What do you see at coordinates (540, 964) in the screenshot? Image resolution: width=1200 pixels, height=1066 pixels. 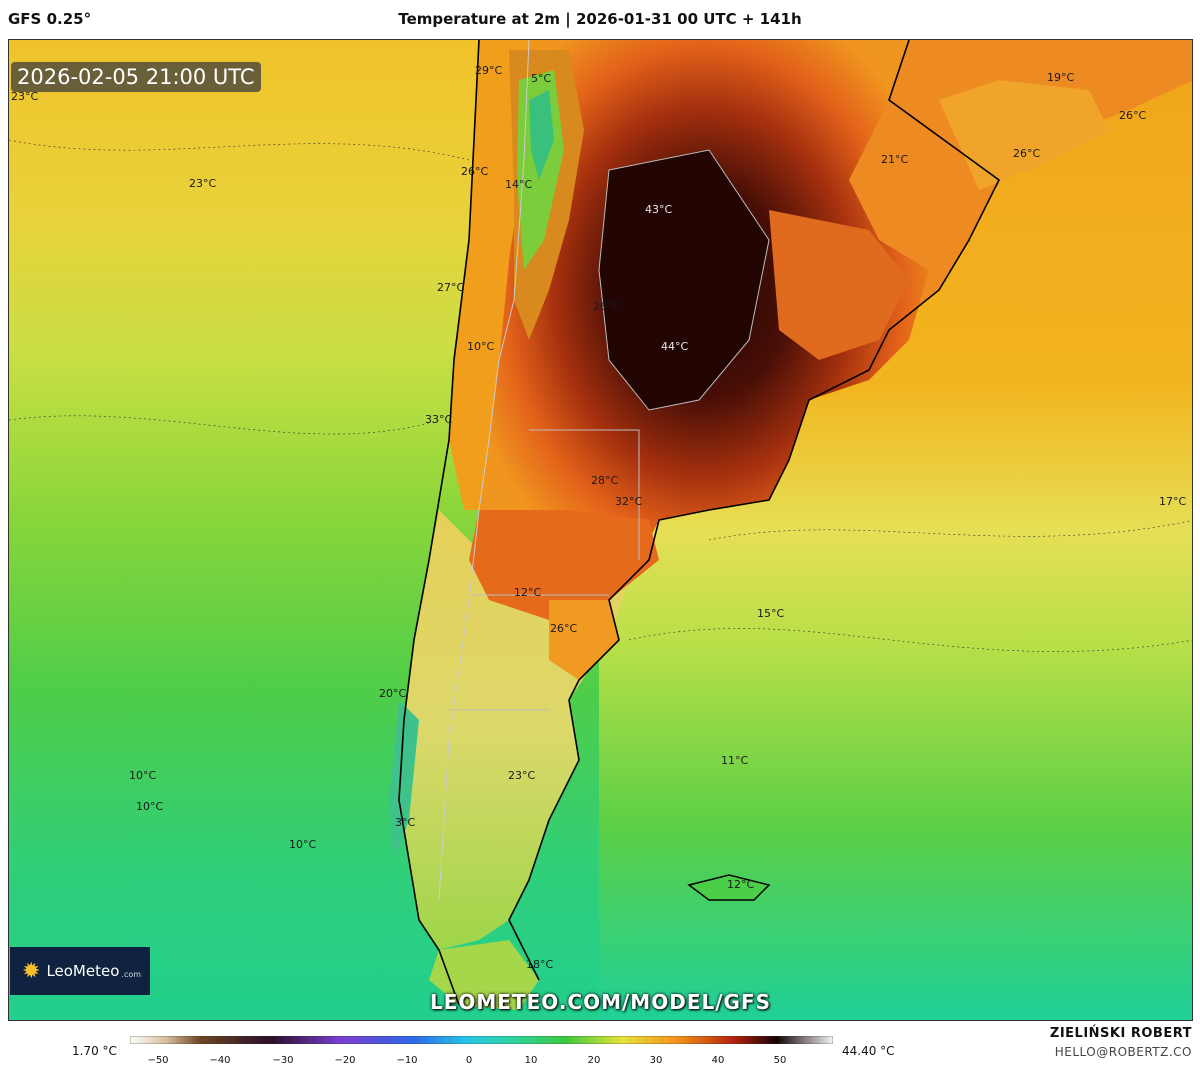 I see `temp-label: 18°C` at bounding box center [540, 964].